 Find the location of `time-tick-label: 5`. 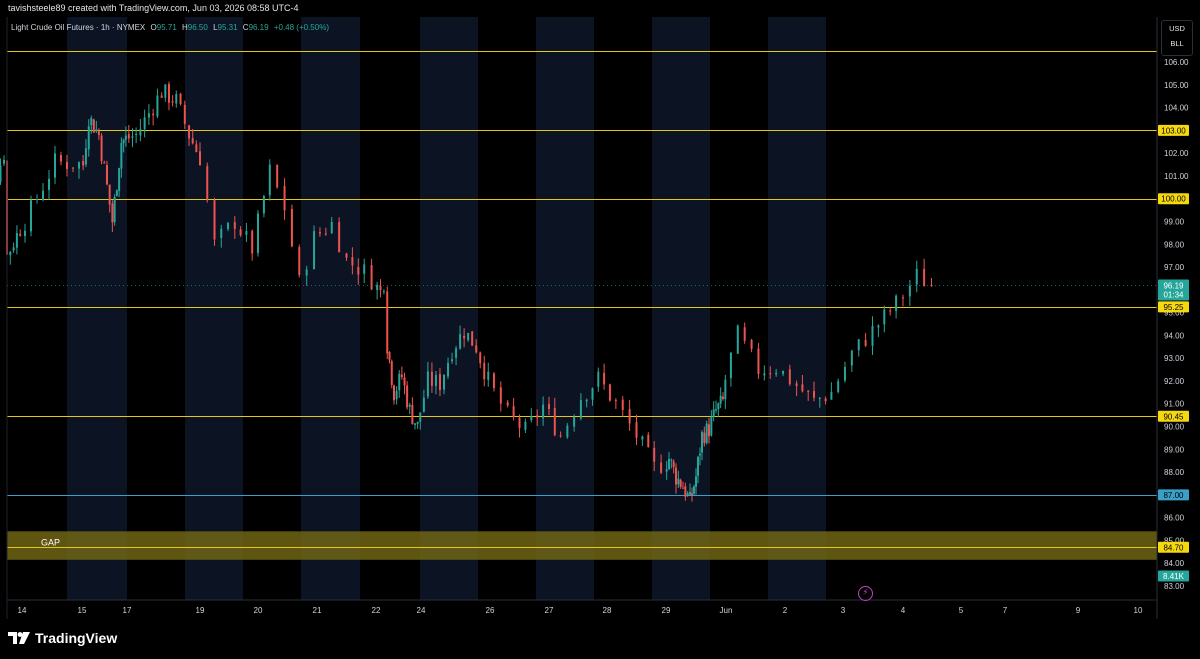

time-tick-label: 5 is located at coordinates (961, 610).